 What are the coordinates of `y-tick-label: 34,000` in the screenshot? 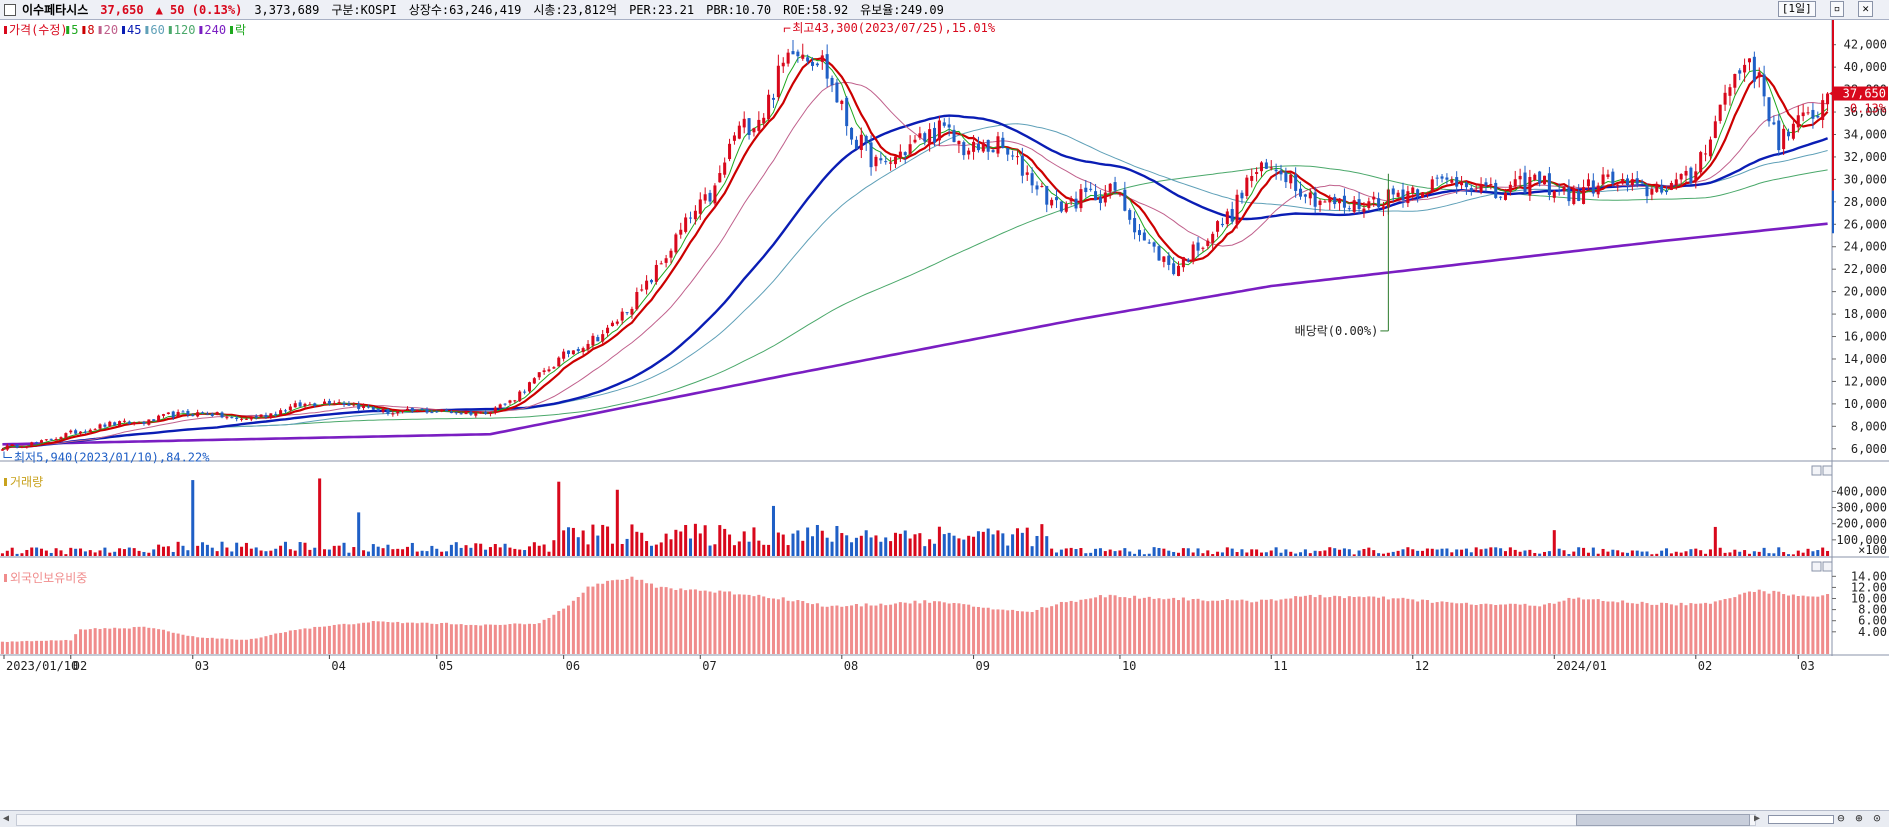 It's located at (1865, 134).